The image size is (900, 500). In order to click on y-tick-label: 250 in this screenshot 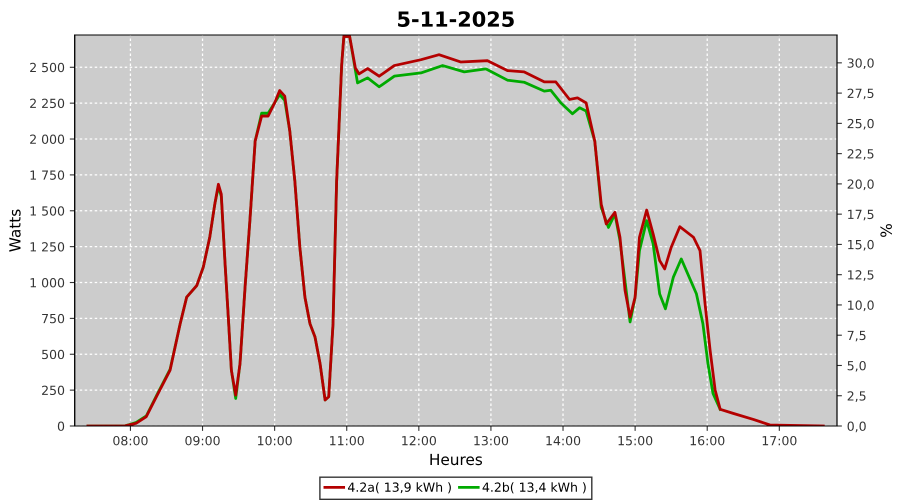, I will do `click(53, 391)`.